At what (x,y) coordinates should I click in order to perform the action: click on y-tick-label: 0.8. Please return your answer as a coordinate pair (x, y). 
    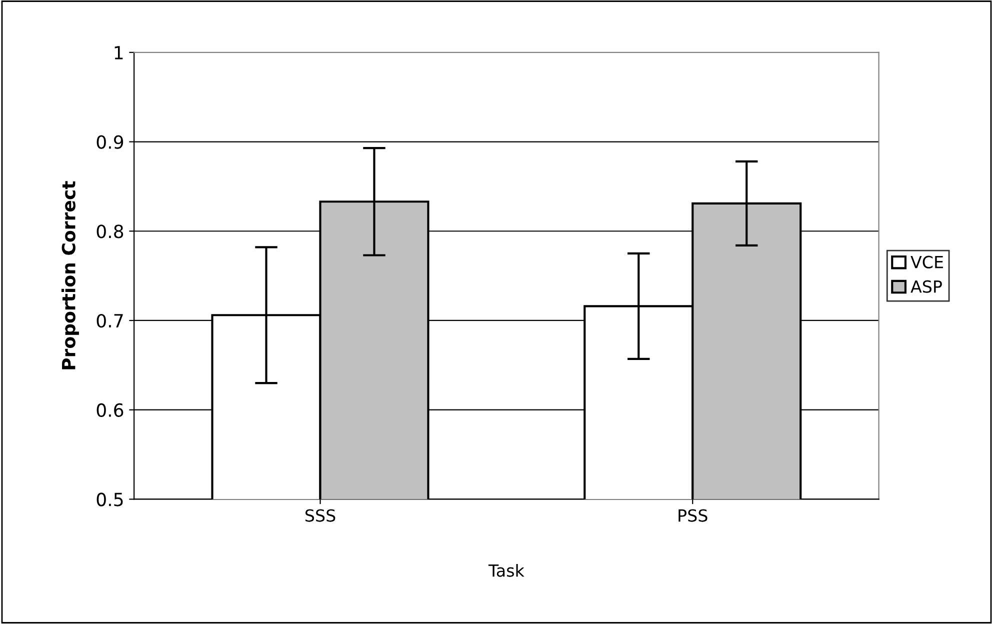
    Looking at the image, I should click on (110, 231).